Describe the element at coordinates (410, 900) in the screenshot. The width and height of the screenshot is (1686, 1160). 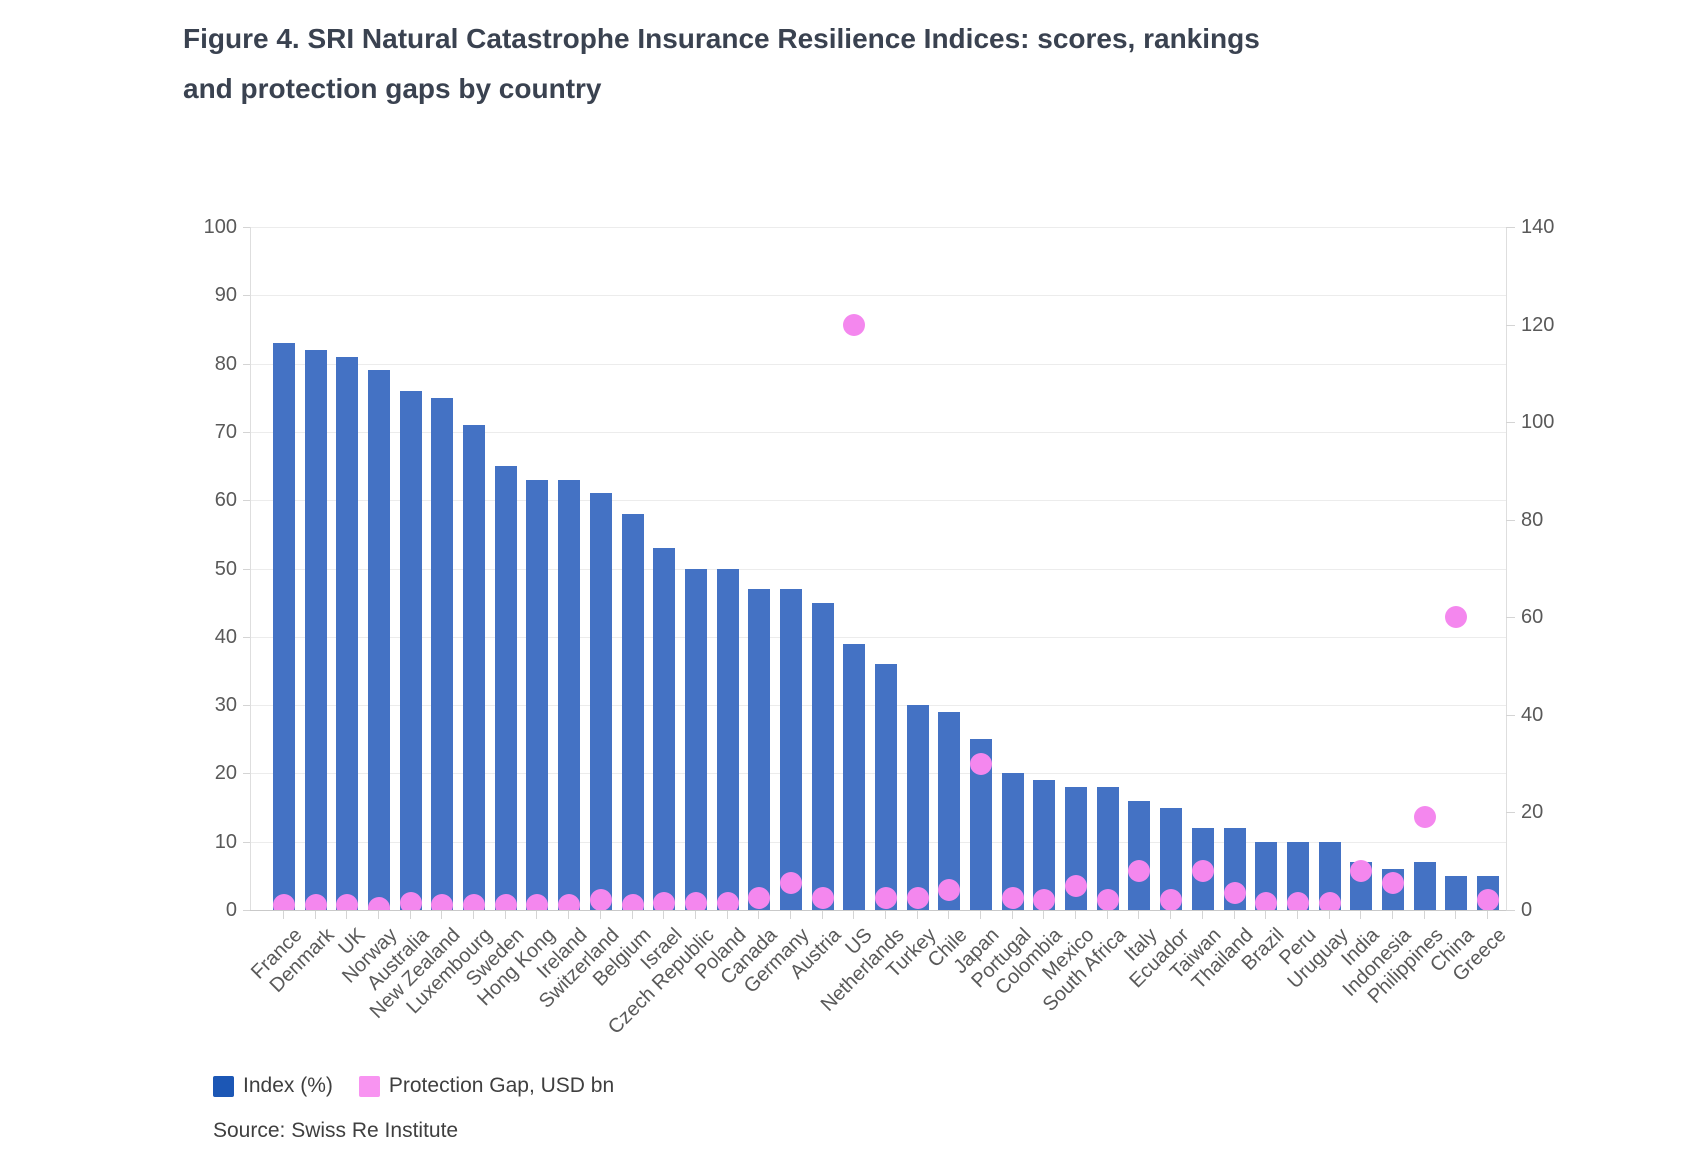
I see `protection-gap-dot-australia` at that location.